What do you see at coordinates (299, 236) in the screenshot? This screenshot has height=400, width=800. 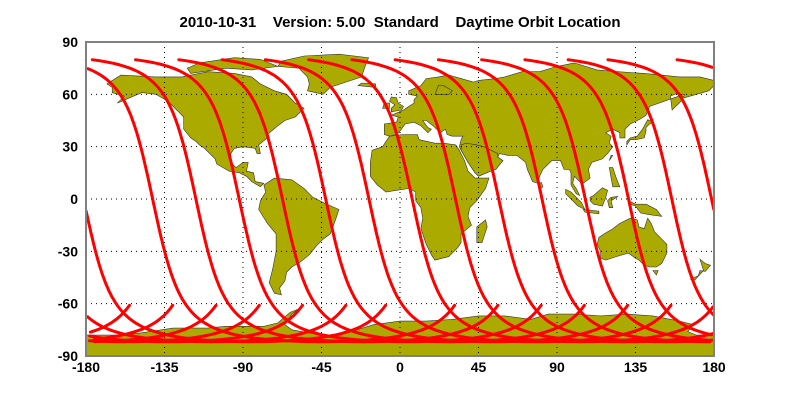 I see `land-south-america` at bounding box center [299, 236].